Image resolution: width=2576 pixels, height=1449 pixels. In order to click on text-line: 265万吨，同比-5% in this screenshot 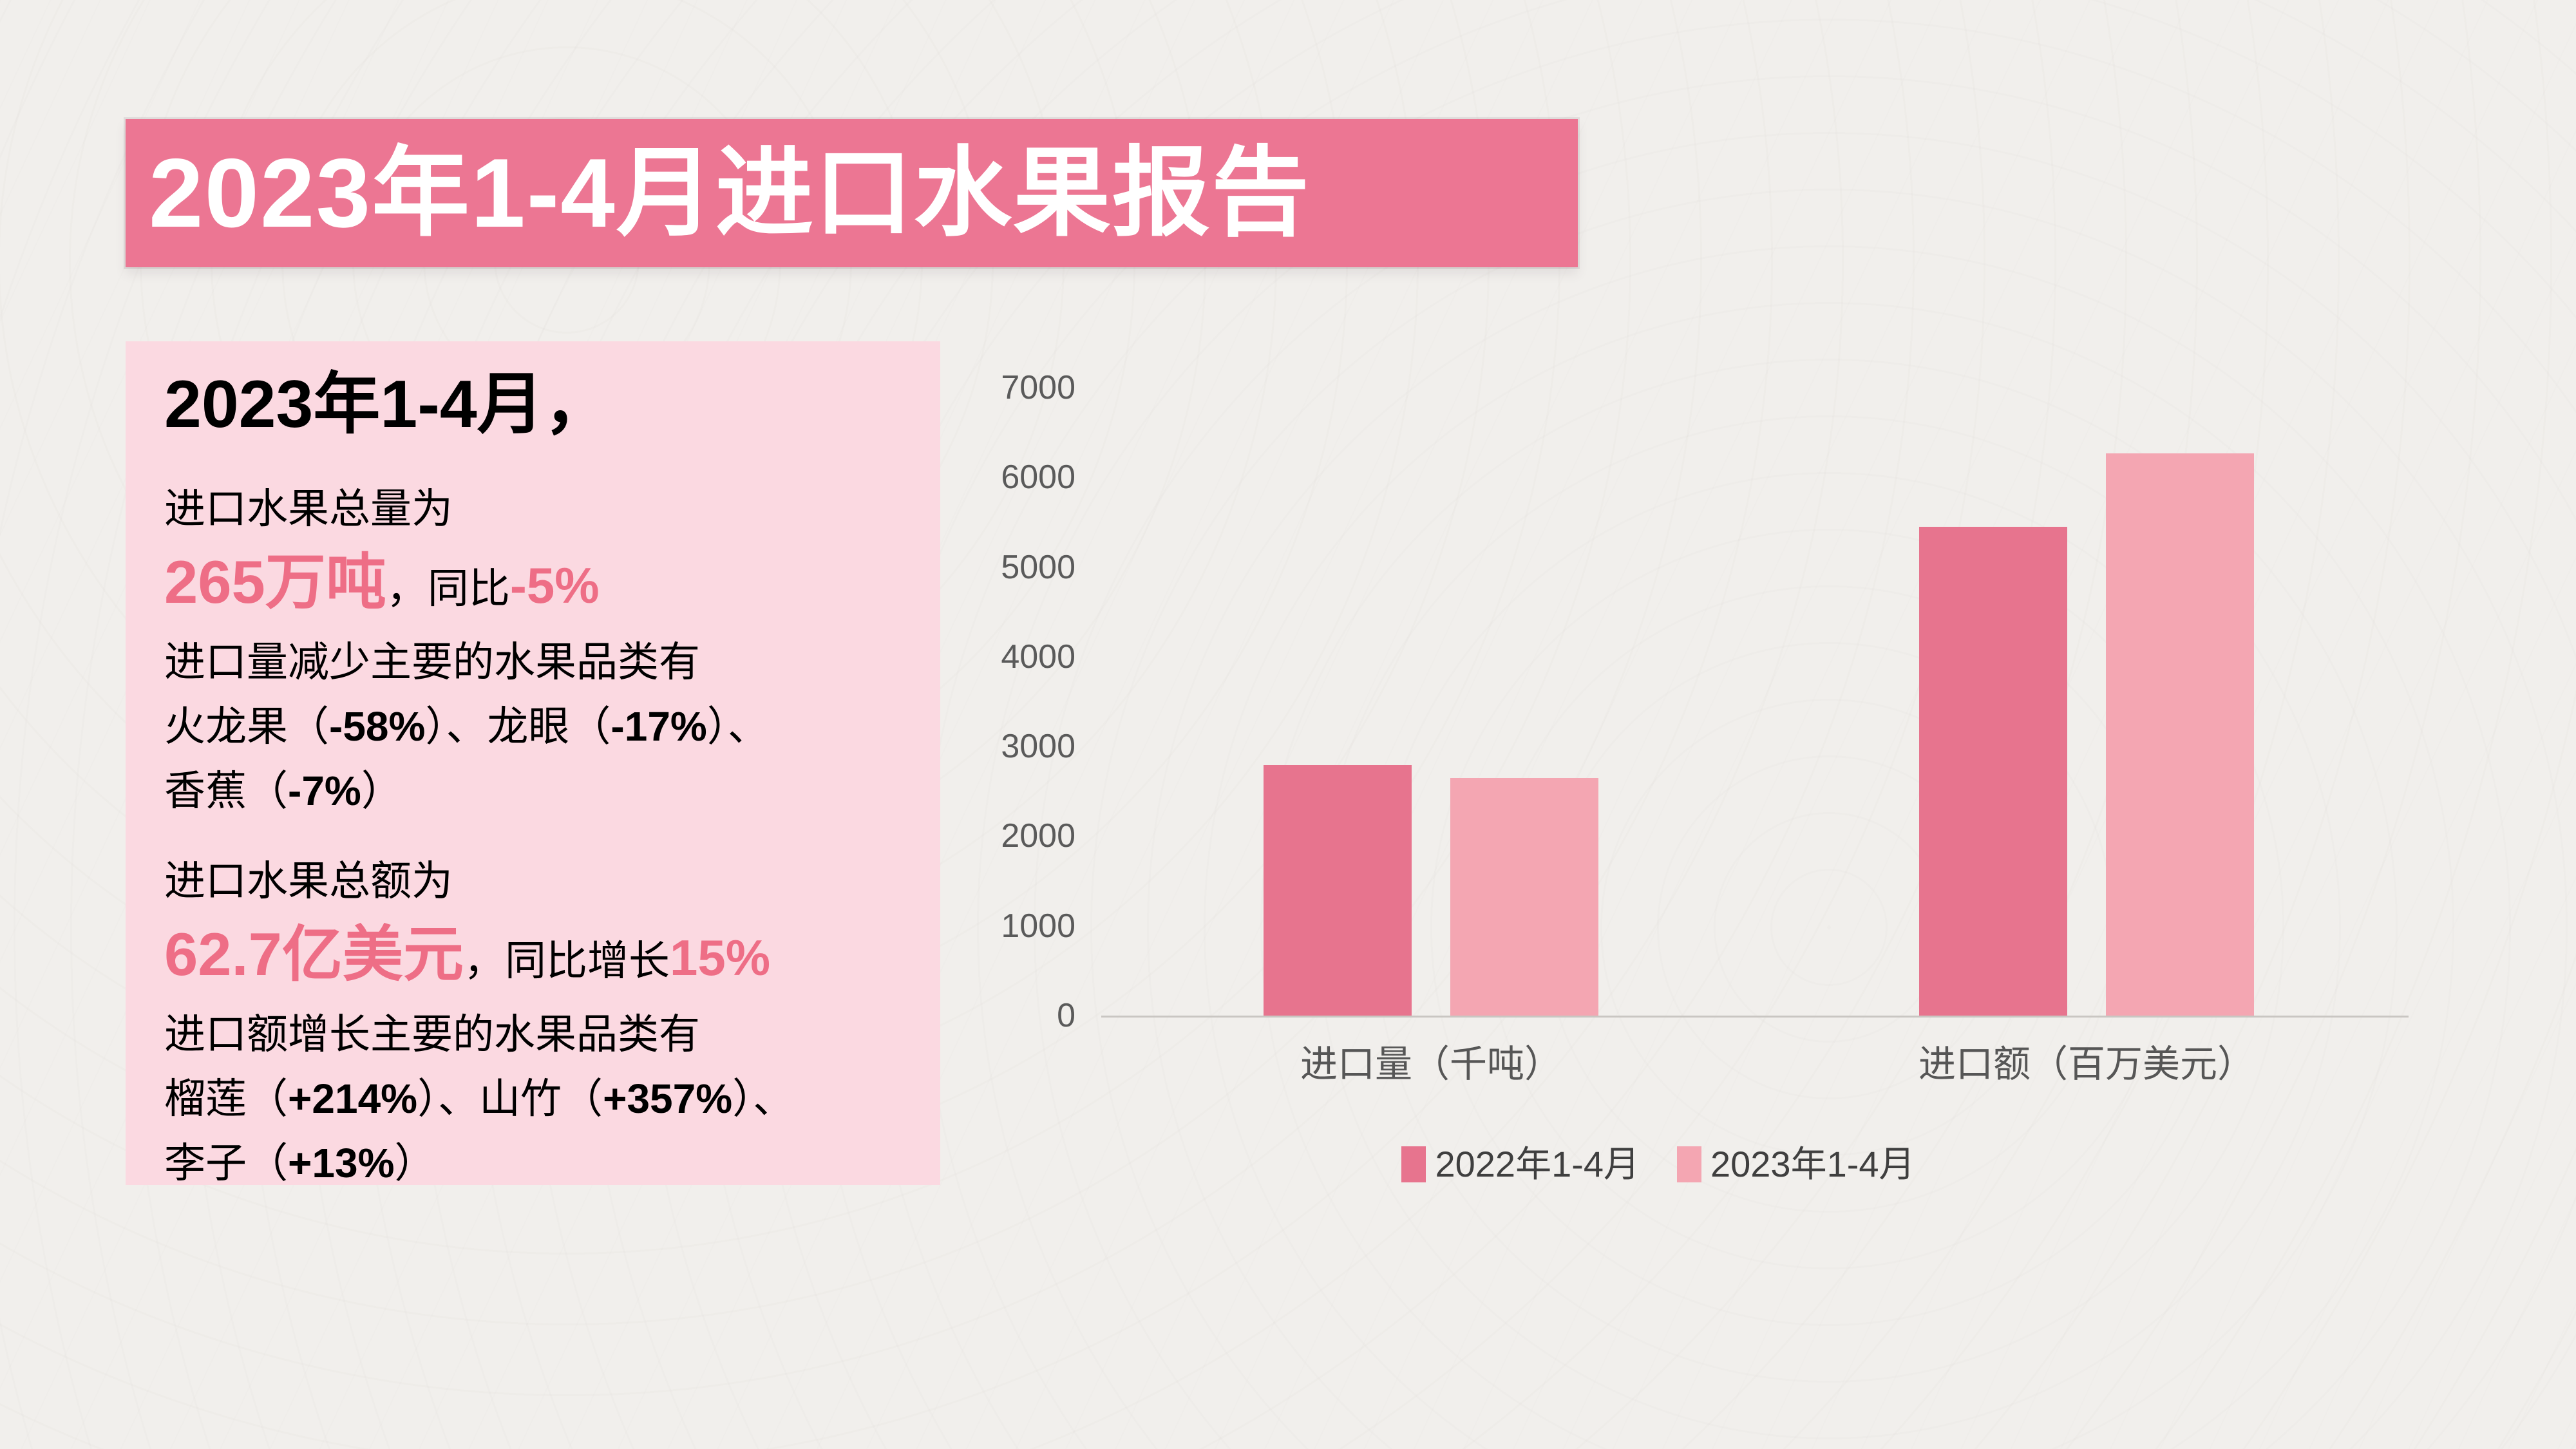, I will do `click(539, 586)`.